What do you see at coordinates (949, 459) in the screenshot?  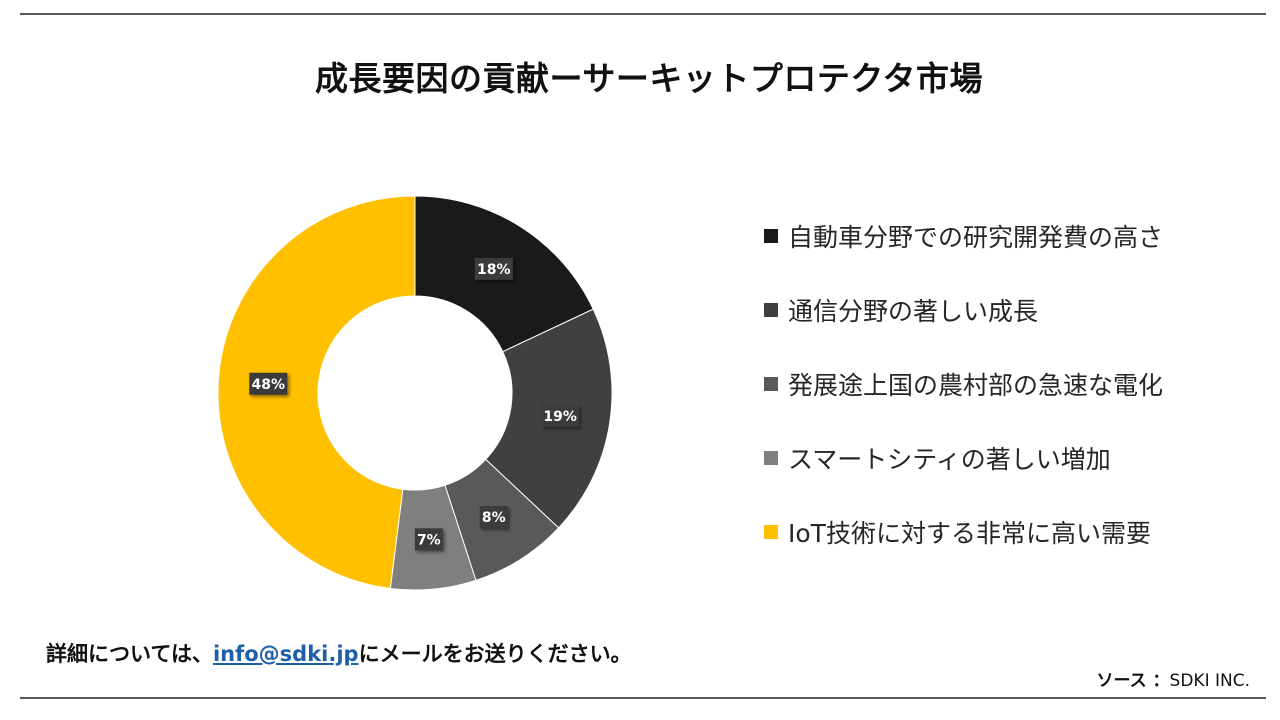 I see `legend-label: スマートシティの著しい増加` at bounding box center [949, 459].